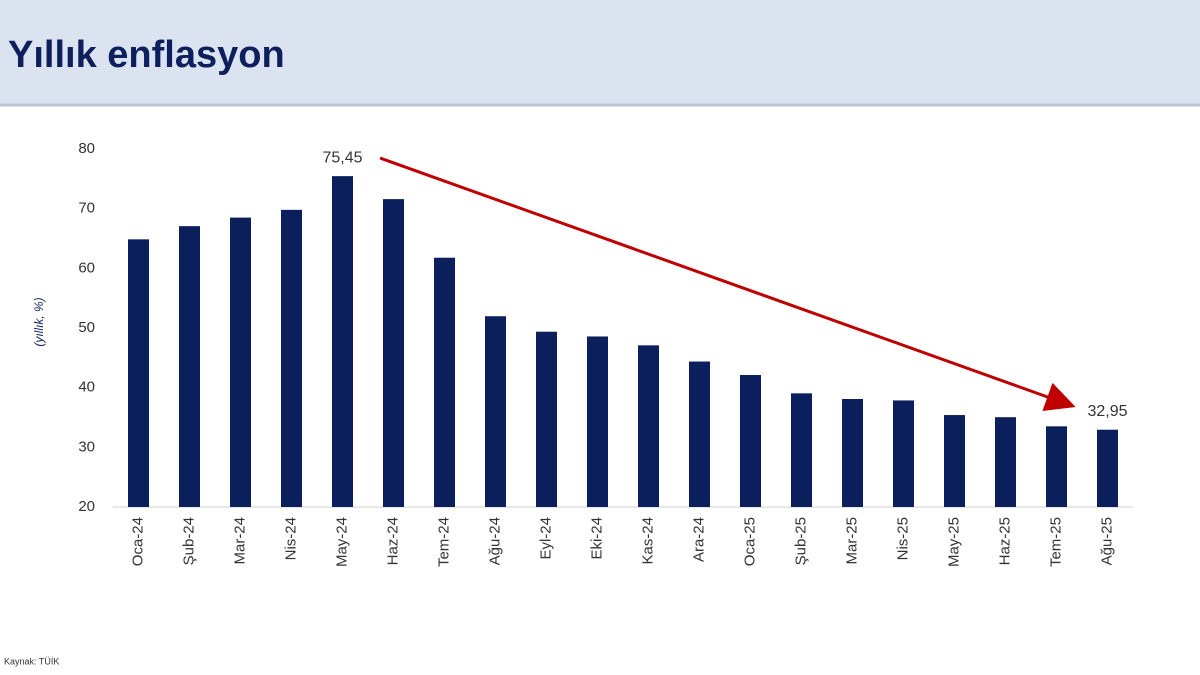  What do you see at coordinates (443, 542) in the screenshot?
I see `x-tick-label: Tem-24` at bounding box center [443, 542].